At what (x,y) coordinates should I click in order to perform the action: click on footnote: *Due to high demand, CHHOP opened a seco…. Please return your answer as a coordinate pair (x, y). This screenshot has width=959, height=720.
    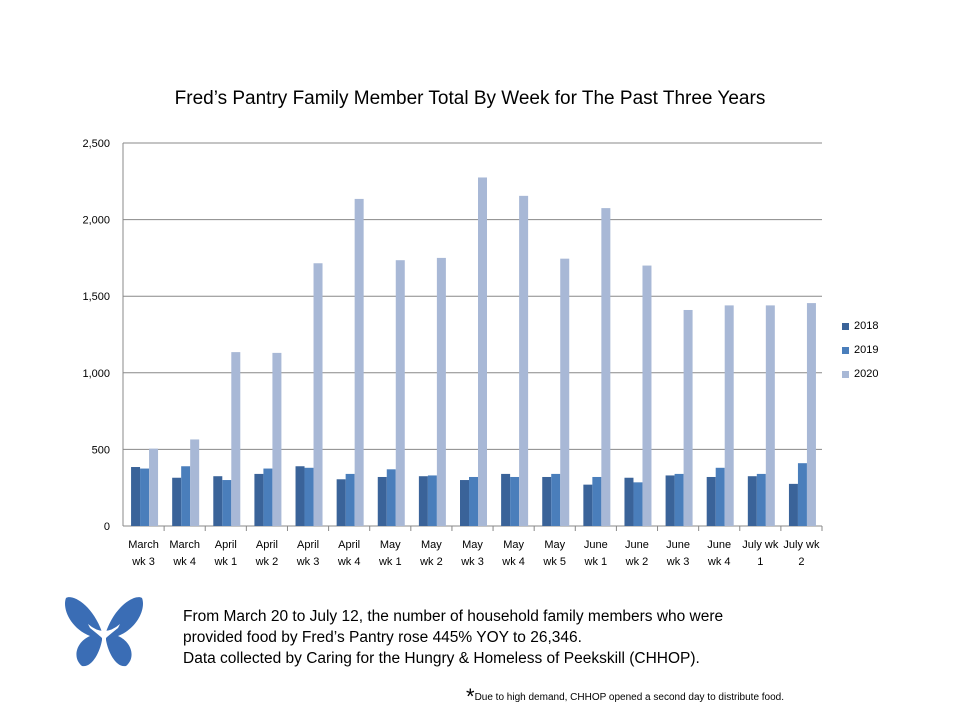
    Looking at the image, I should click on (625, 697).